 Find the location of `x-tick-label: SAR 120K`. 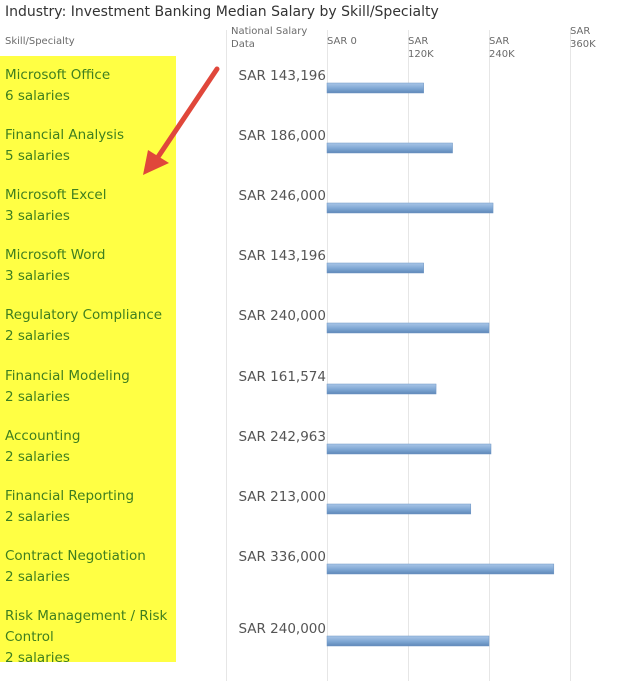

x-tick-label: SAR 120K is located at coordinates (421, 48).